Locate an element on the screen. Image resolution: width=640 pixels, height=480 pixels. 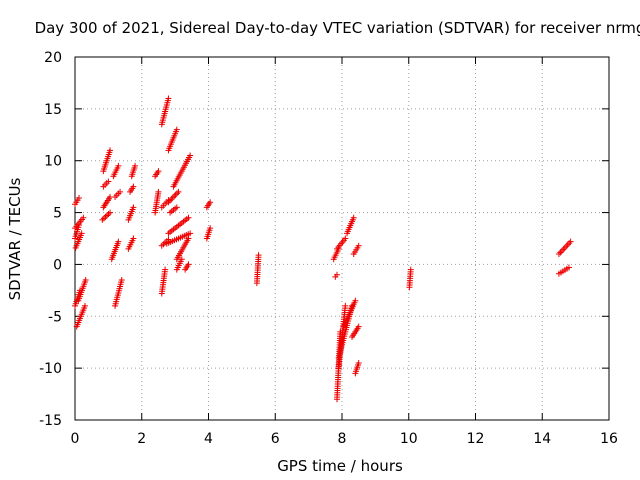
x-tick-label: 6 is located at coordinates (275, 439).